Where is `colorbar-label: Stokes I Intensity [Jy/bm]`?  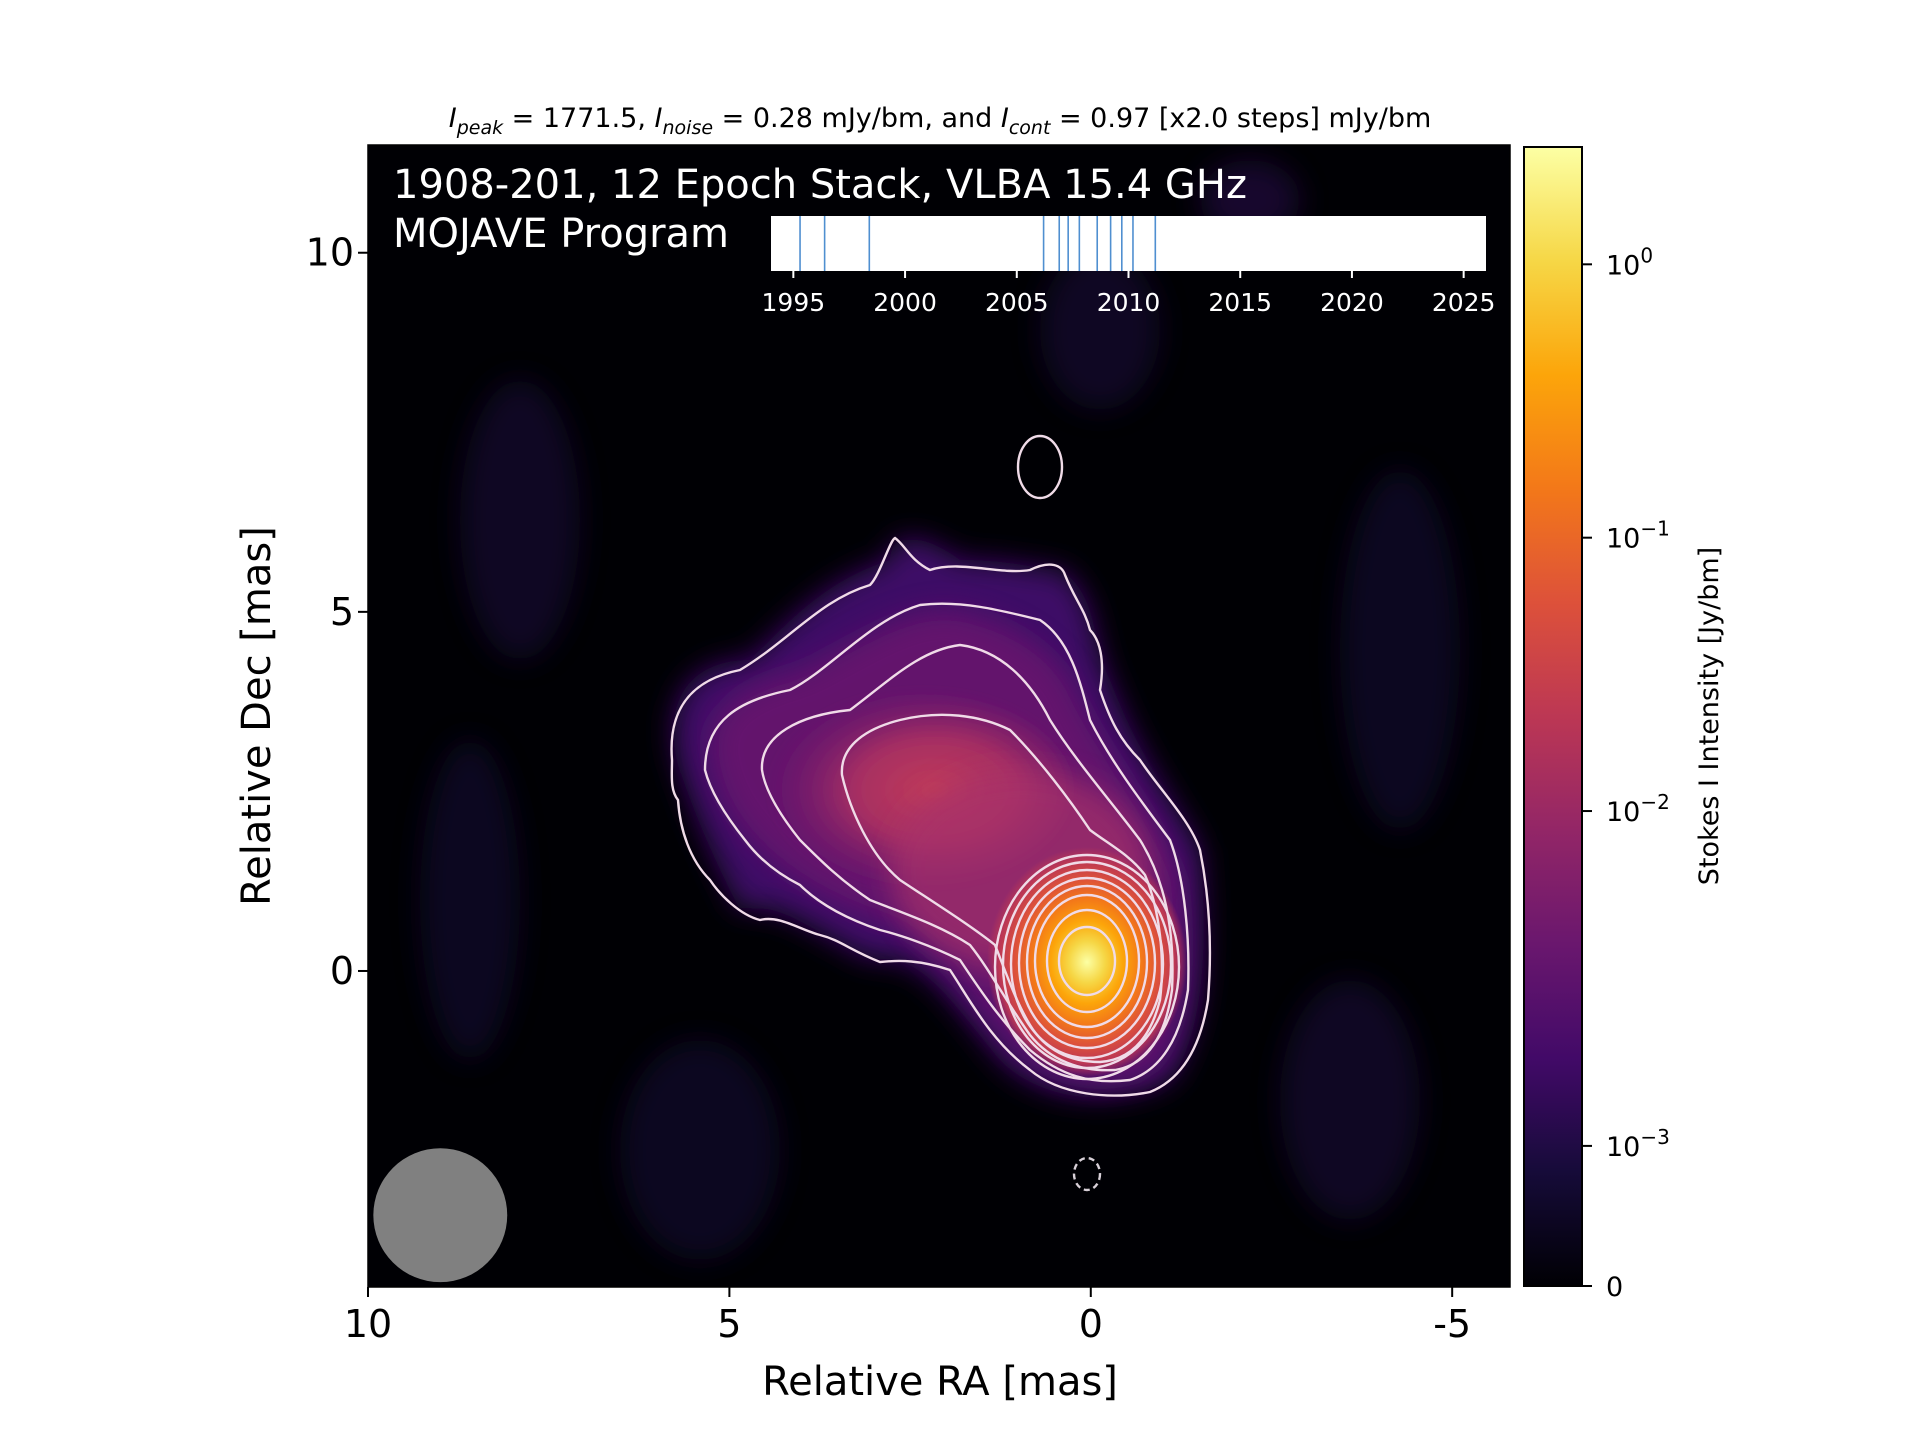 colorbar-label: Stokes I Intensity [Jy/bm] is located at coordinates (1709, 716).